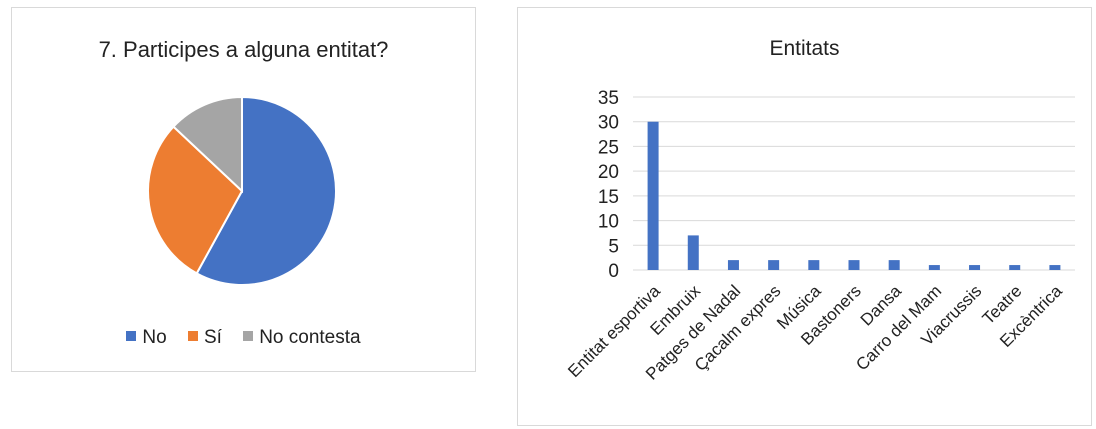 The height and width of the screenshot is (429, 1096). I want to click on y-tick-label: 0, so click(613, 271).